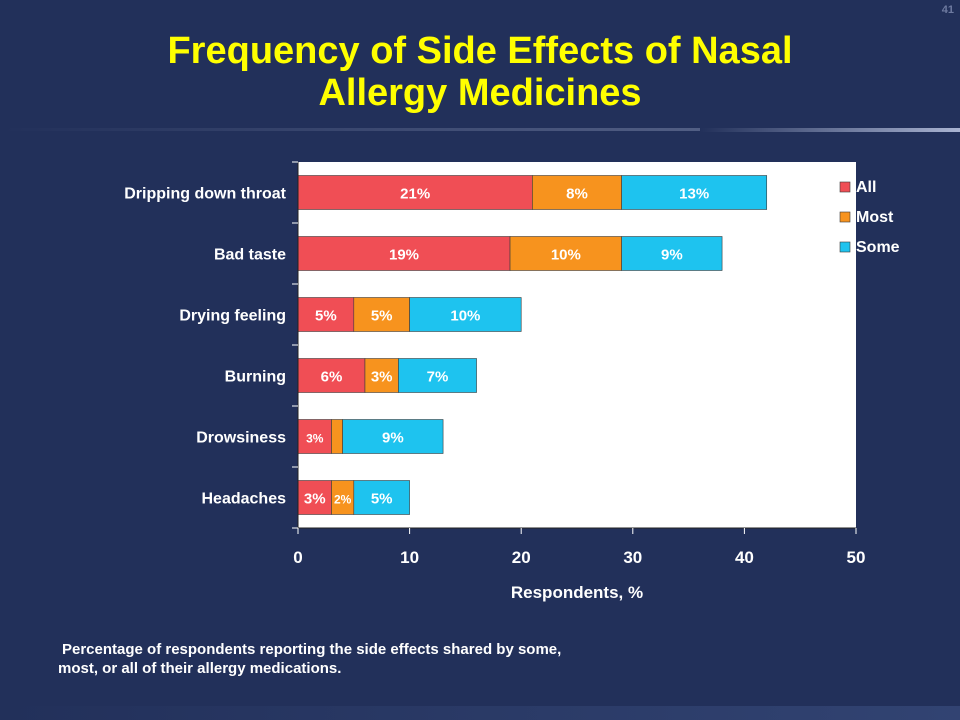 This screenshot has width=960, height=720. What do you see at coordinates (845, 247) in the screenshot?
I see `legend-swatch-some` at bounding box center [845, 247].